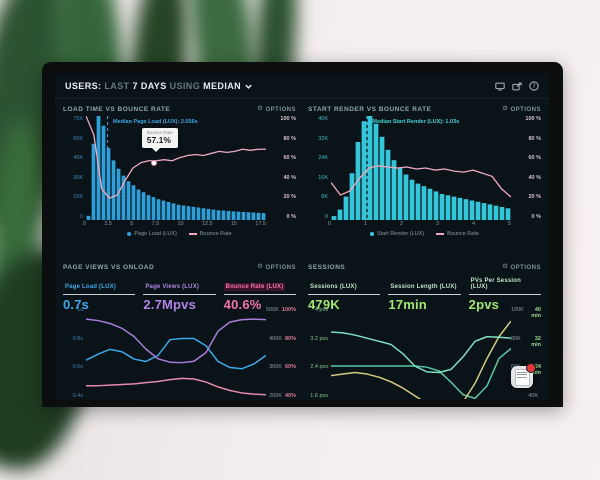 This screenshot has height=480, width=600. What do you see at coordinates (302, 86) in the screenshot?
I see `dashboard-header: USERS: LAST 7 DAYS USING MEDIAN` at bounding box center [302, 86].